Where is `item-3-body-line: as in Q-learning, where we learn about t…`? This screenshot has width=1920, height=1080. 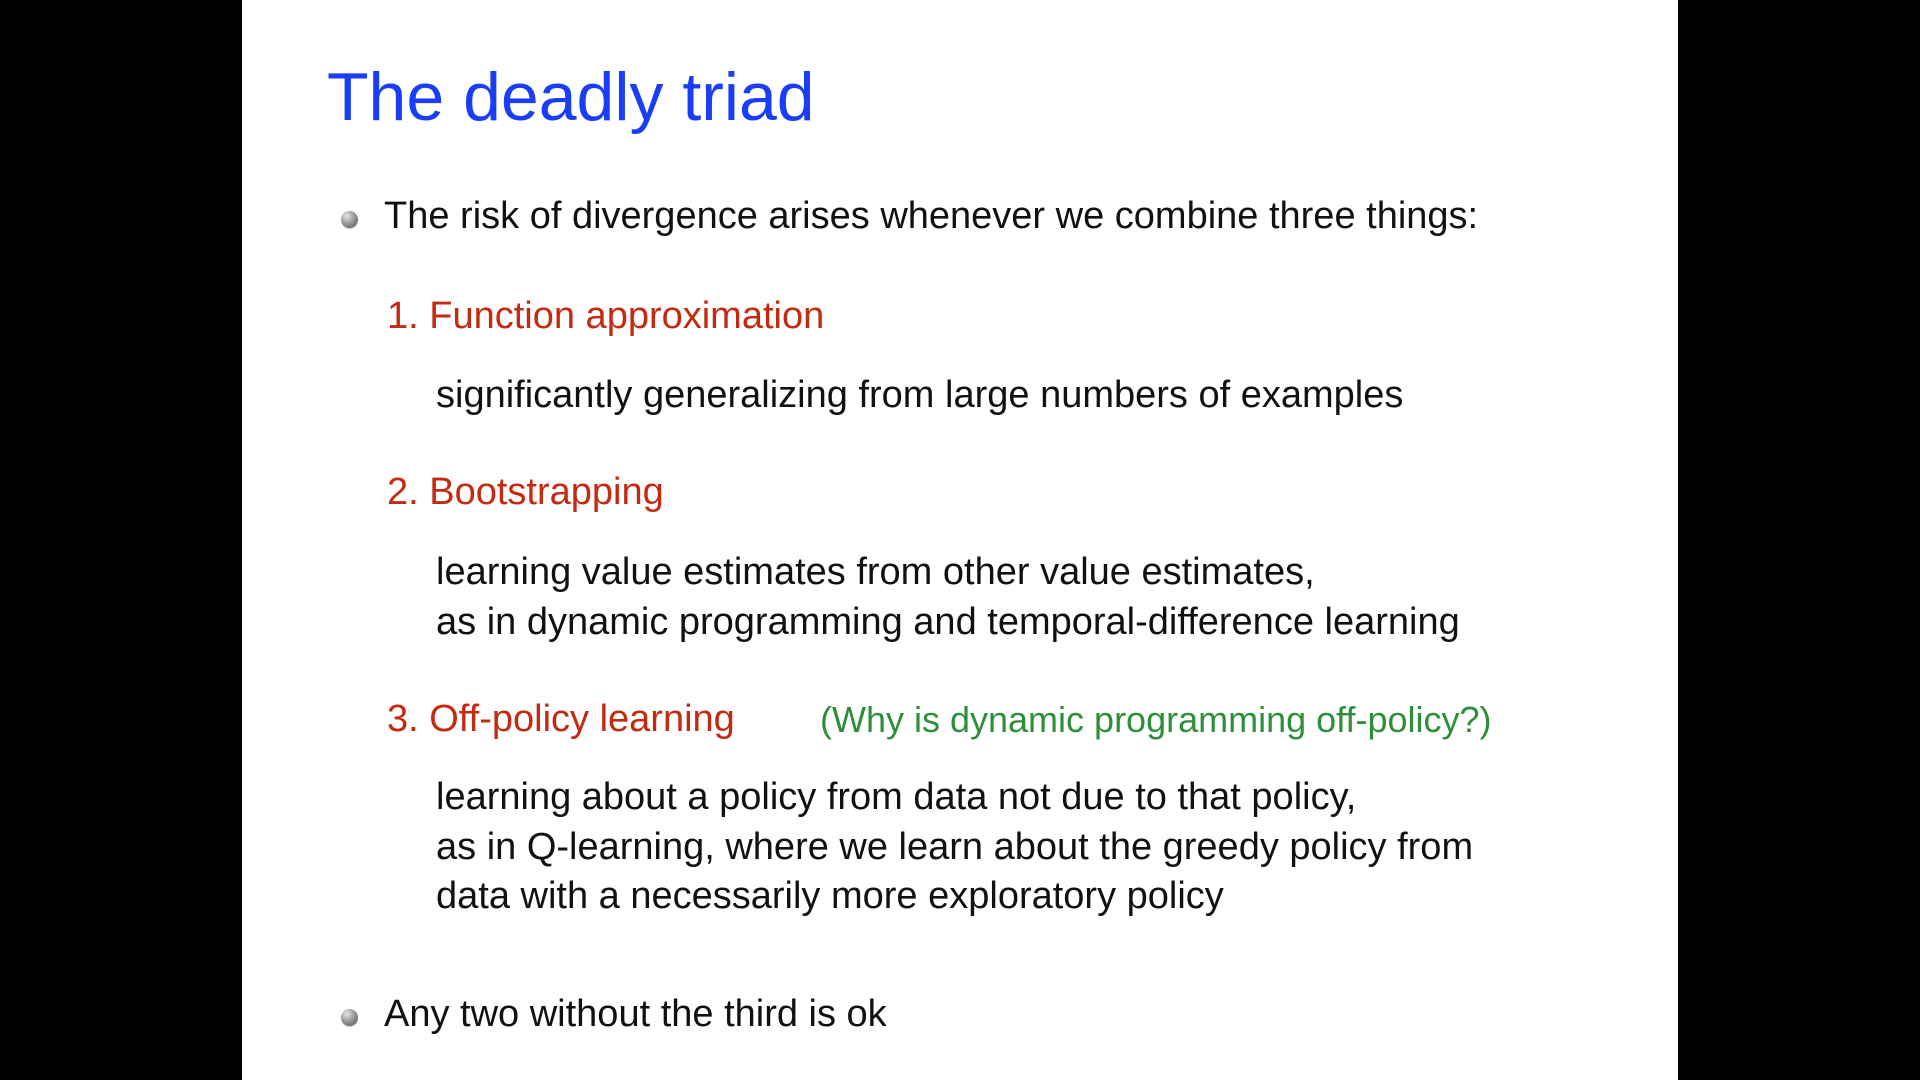 item-3-body-line: as in Q-learning, where we learn about t… is located at coordinates (955, 846).